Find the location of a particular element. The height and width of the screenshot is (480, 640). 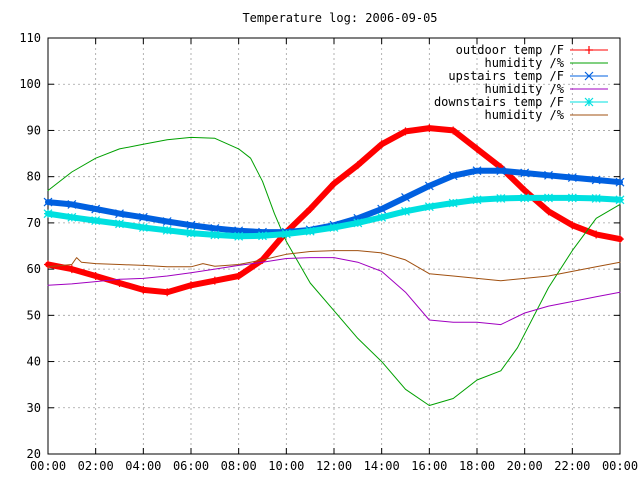

y-tick-label: 90 is located at coordinates (34, 130).